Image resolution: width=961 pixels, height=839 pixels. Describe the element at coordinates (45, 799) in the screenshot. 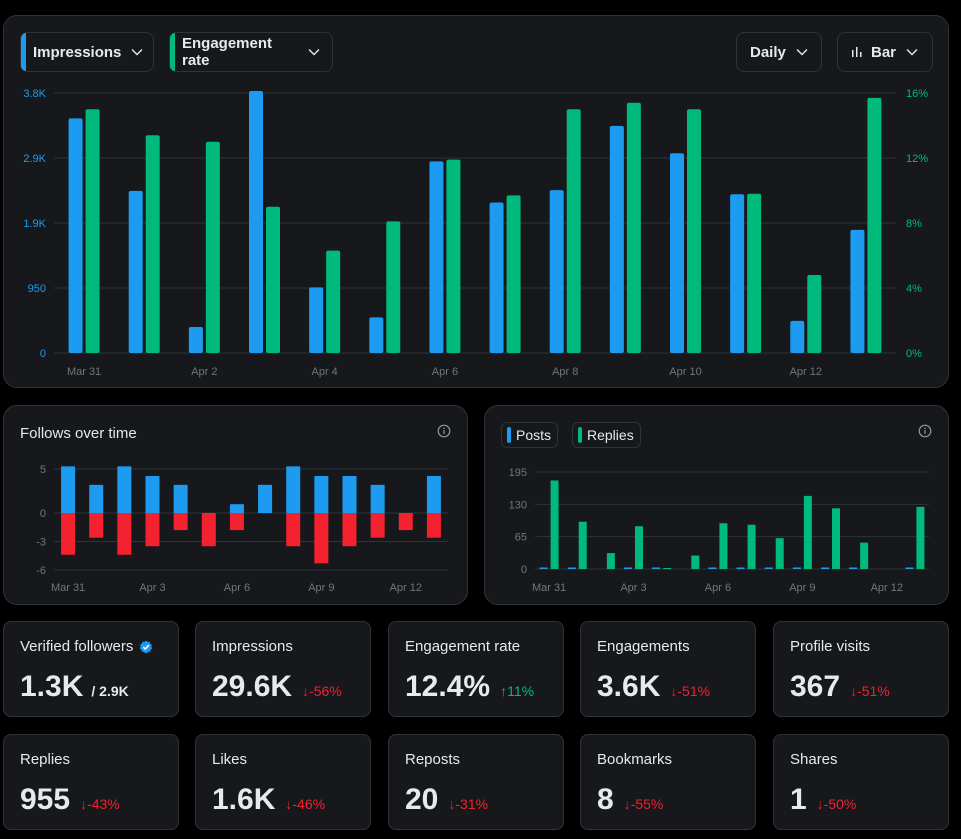

I see `stat-value-text: 955` at that location.